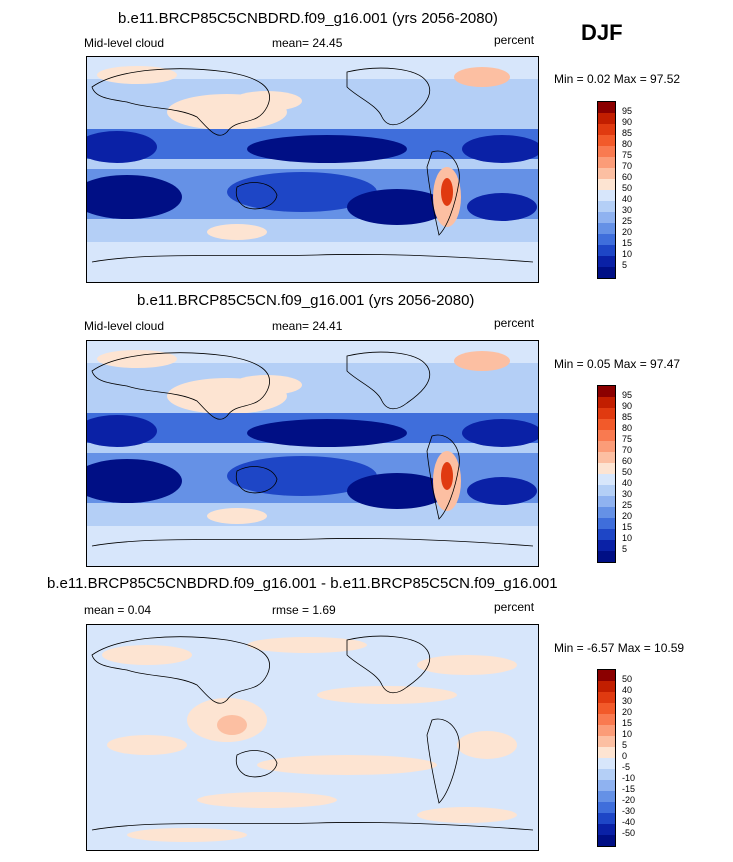 The height and width of the screenshot is (862, 733). Describe the element at coordinates (514, 607) in the screenshot. I see `panel-3-units-label: percent` at that location.